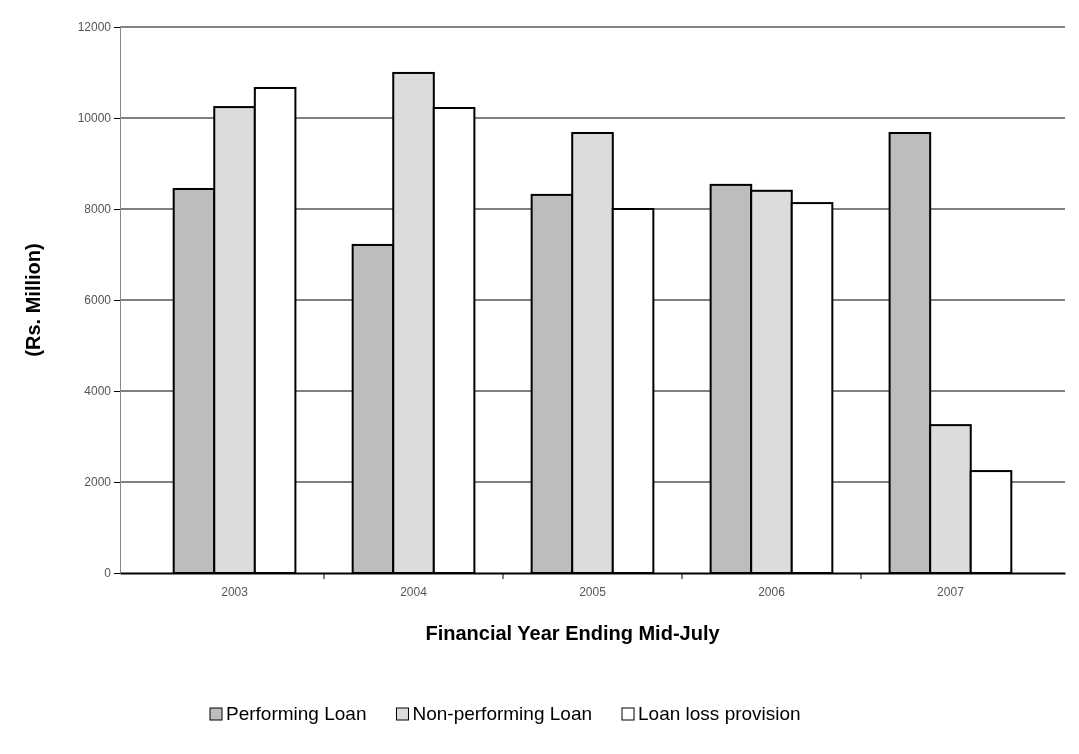  What do you see at coordinates (573, 633) in the screenshot?
I see `x-axis-title: Financial Year Ending Mid-July` at bounding box center [573, 633].